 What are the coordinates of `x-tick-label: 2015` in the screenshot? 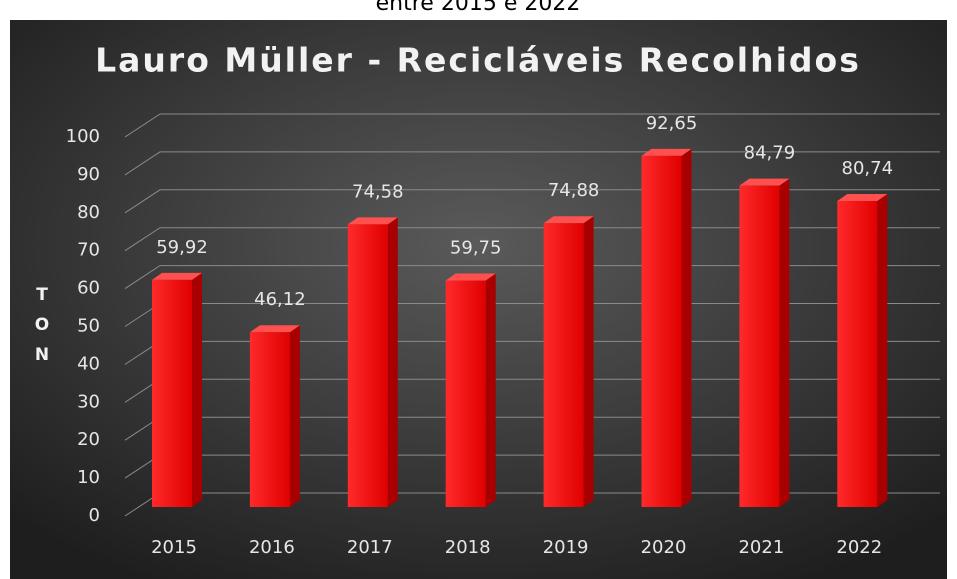 It's located at (174, 547).